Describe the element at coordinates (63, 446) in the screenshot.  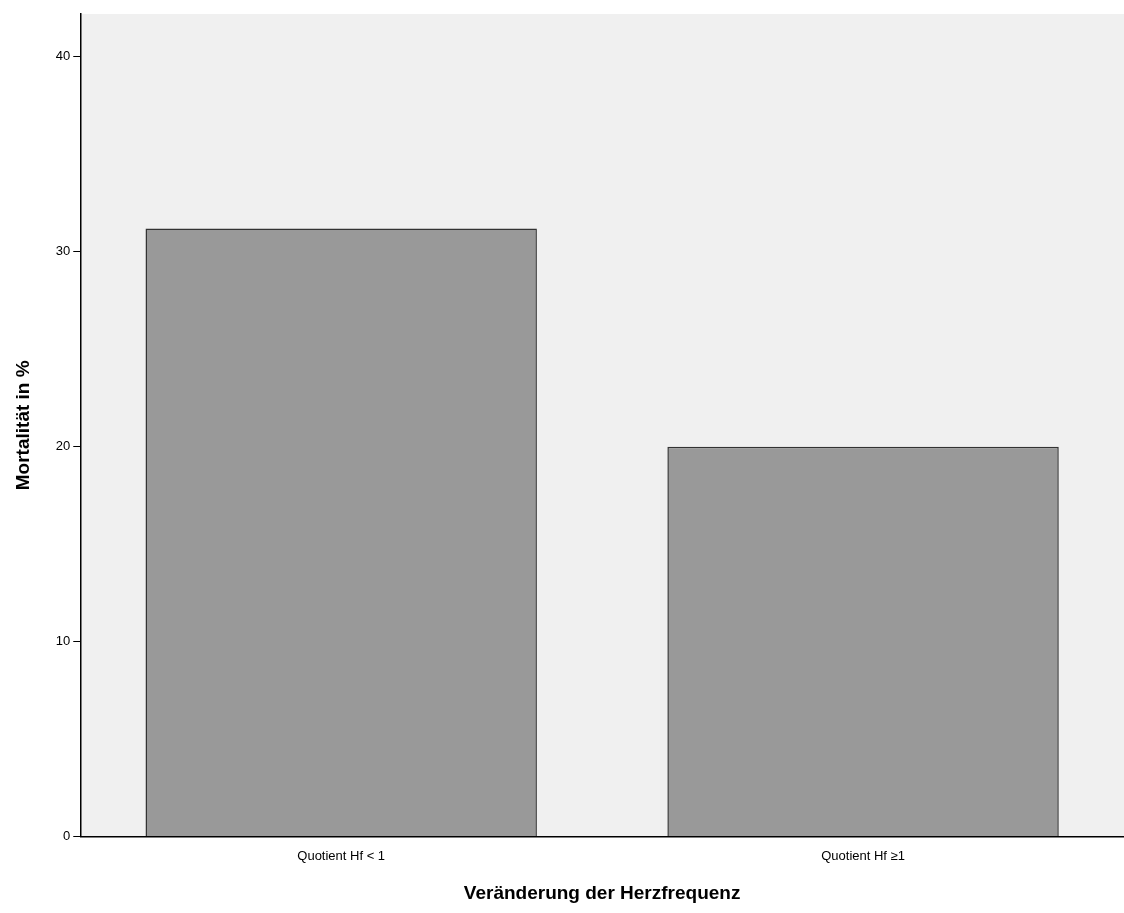
I see `y-tick-label: 20` at that location.